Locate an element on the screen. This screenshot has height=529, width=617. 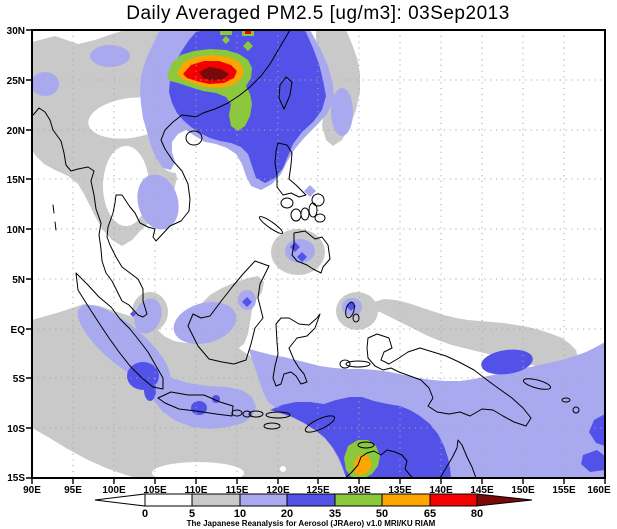
coast-seram is located at coordinates (358, 364).